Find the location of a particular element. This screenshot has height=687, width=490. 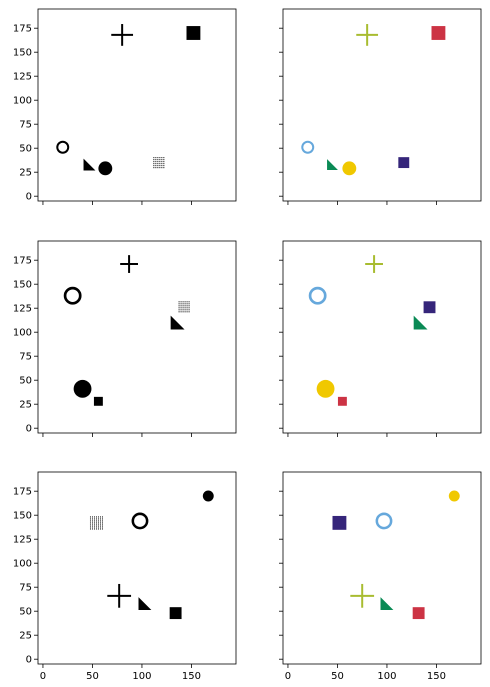

ring-marker is located at coordinates (308, 147).